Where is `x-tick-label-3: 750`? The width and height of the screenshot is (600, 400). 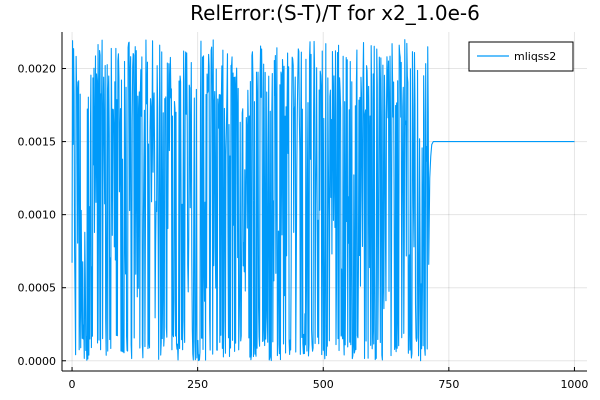
x-tick-label-3: 750 is located at coordinates (448, 384).